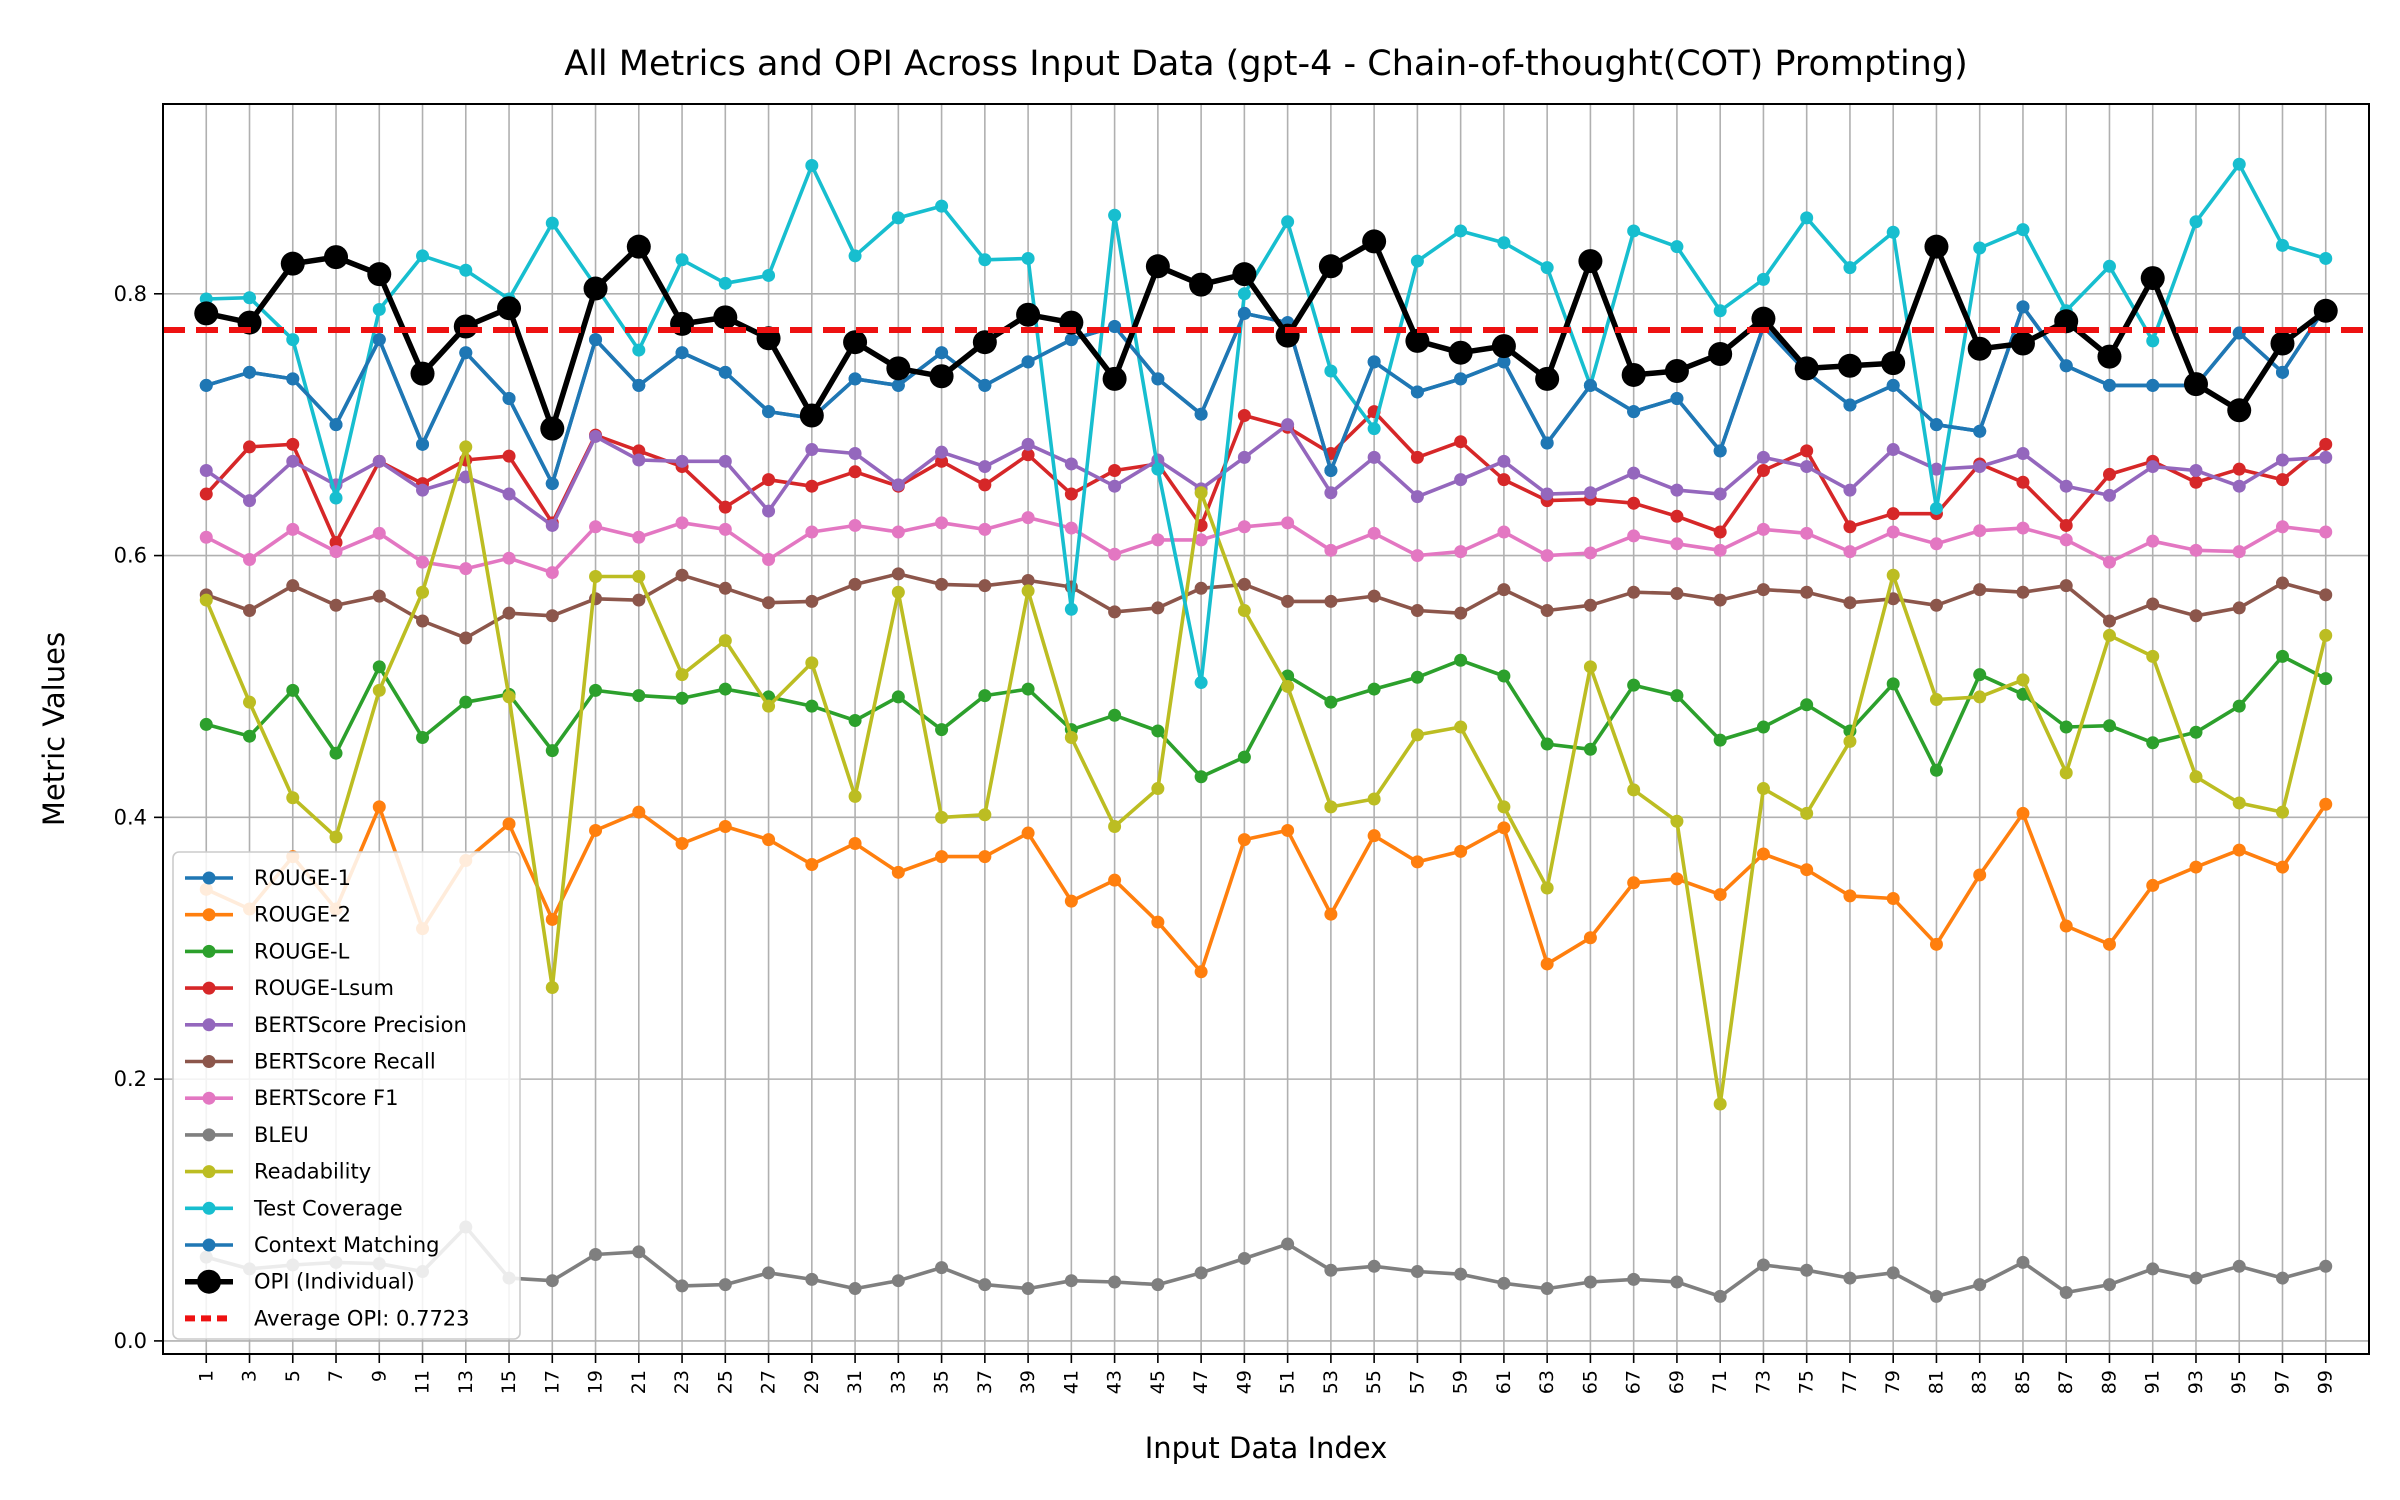 This screenshot has width=2400, height=1500. Describe the element at coordinates (138, 817) in the screenshot. I see `y-axis-ticks: 0.0 0.2 0.4 0.6 0.8` at that location.